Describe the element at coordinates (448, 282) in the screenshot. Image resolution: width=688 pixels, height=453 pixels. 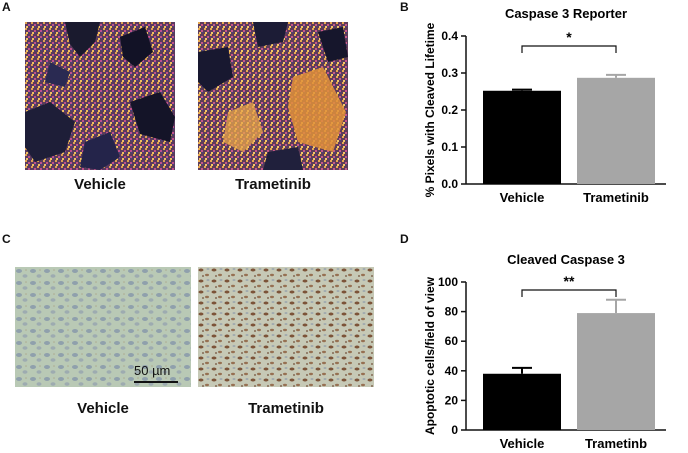
I see `chart-d-ytick-label: 100` at that location.